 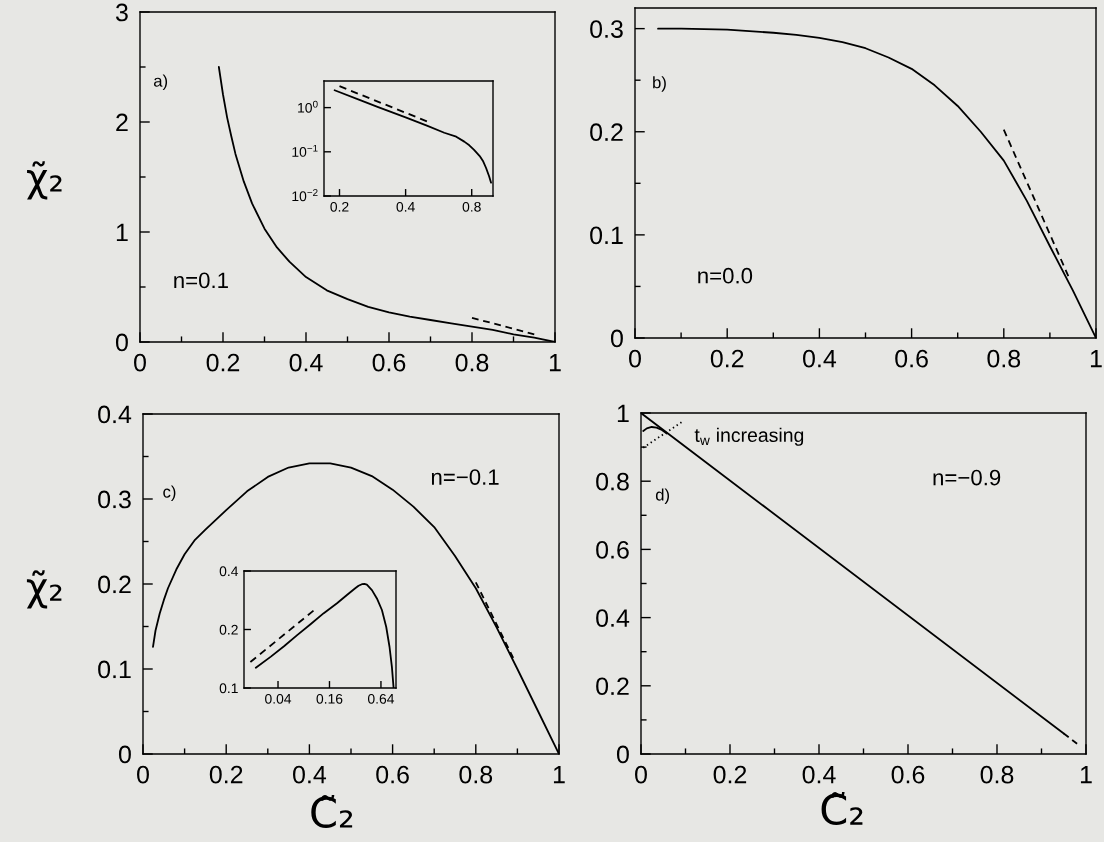 What do you see at coordinates (122, 122) in the screenshot?
I see `y-tick-label: 2` at bounding box center [122, 122].